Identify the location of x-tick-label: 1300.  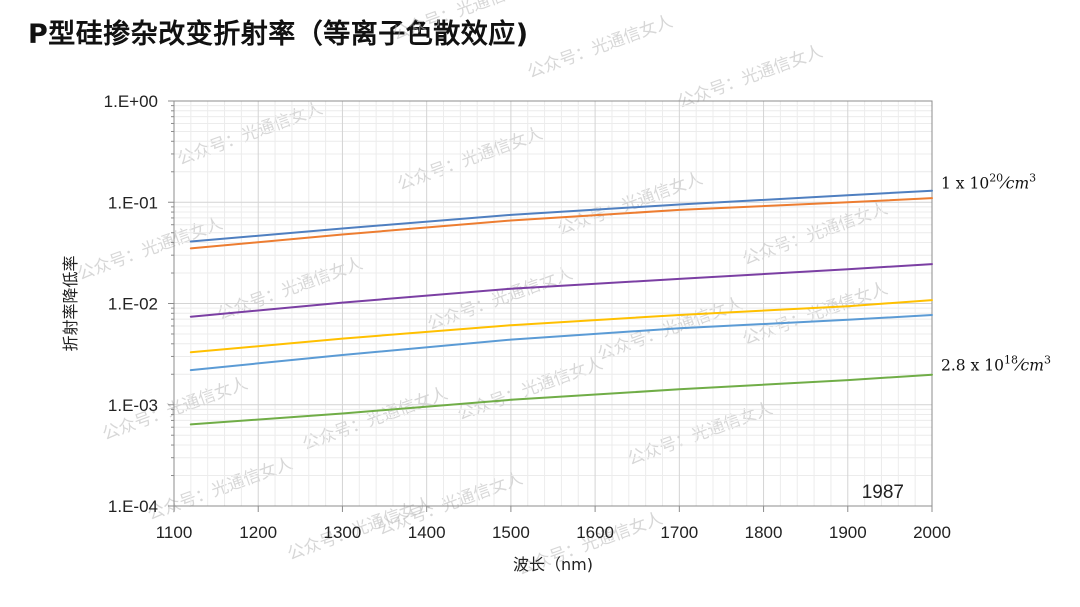
(343, 532).